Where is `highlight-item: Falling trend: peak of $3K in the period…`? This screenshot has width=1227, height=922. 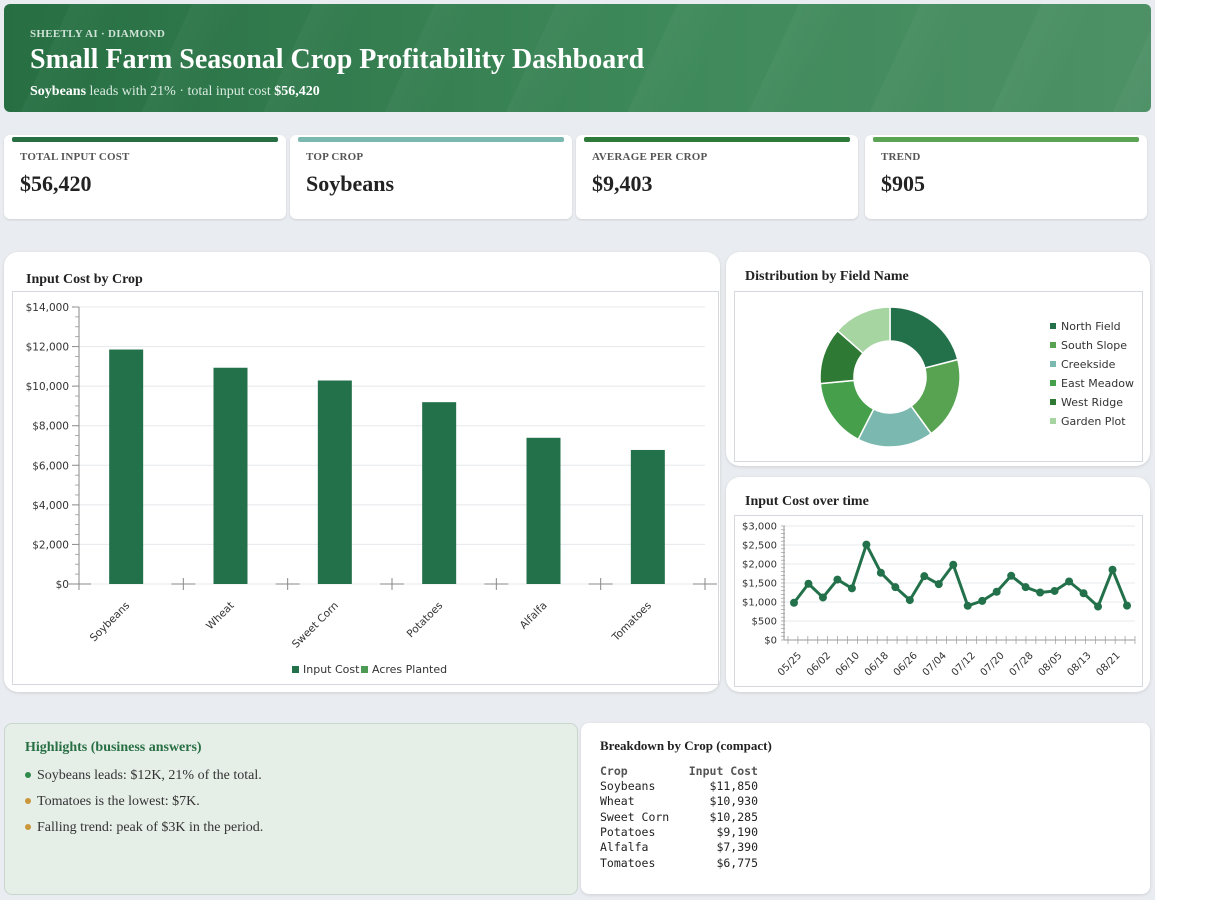
highlight-item: Falling trend: peak of $3K in the period… is located at coordinates (144, 831).